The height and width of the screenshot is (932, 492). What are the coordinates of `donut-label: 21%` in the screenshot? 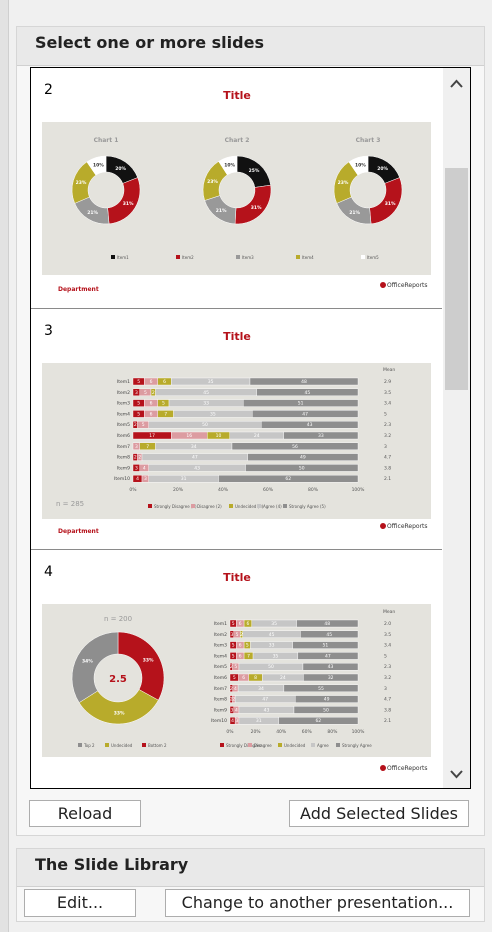 It's located at (221, 211).